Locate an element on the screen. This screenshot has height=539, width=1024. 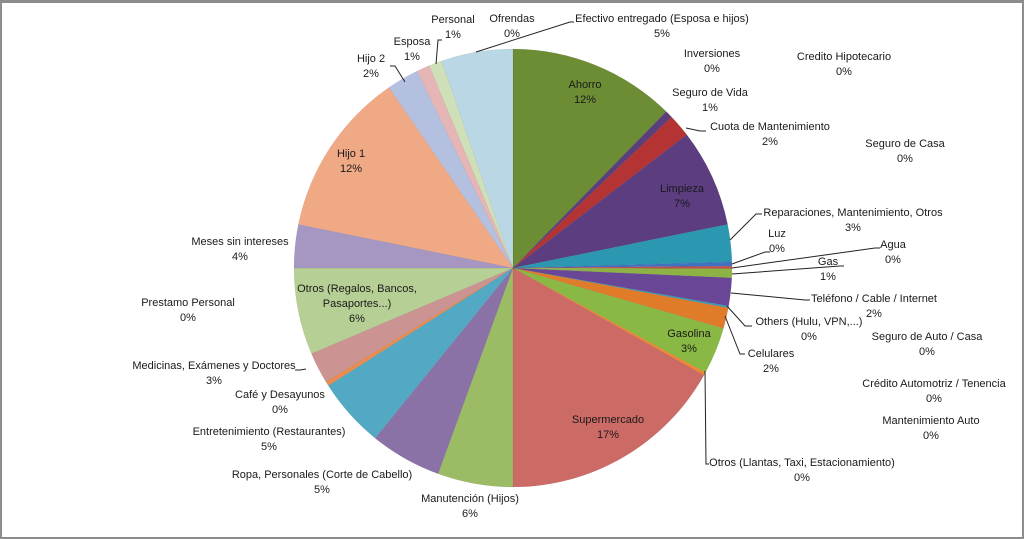
pie-slice-meses-sin-intereses is located at coordinates (403, 246).